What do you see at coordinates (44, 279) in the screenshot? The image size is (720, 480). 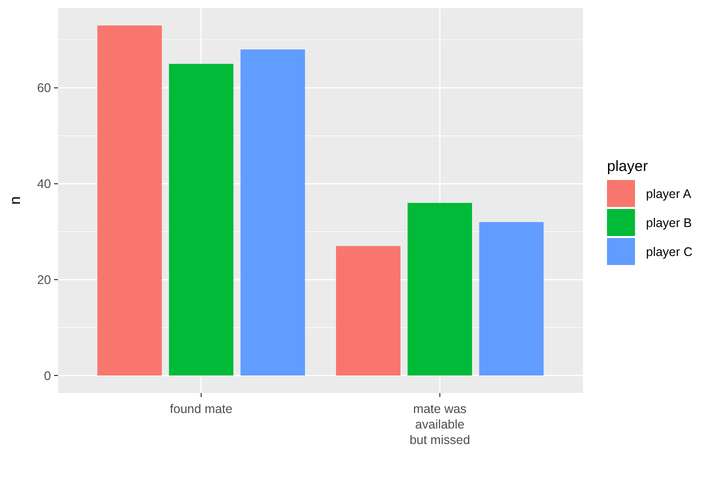 I see `y-tick-label: 20` at bounding box center [44, 279].